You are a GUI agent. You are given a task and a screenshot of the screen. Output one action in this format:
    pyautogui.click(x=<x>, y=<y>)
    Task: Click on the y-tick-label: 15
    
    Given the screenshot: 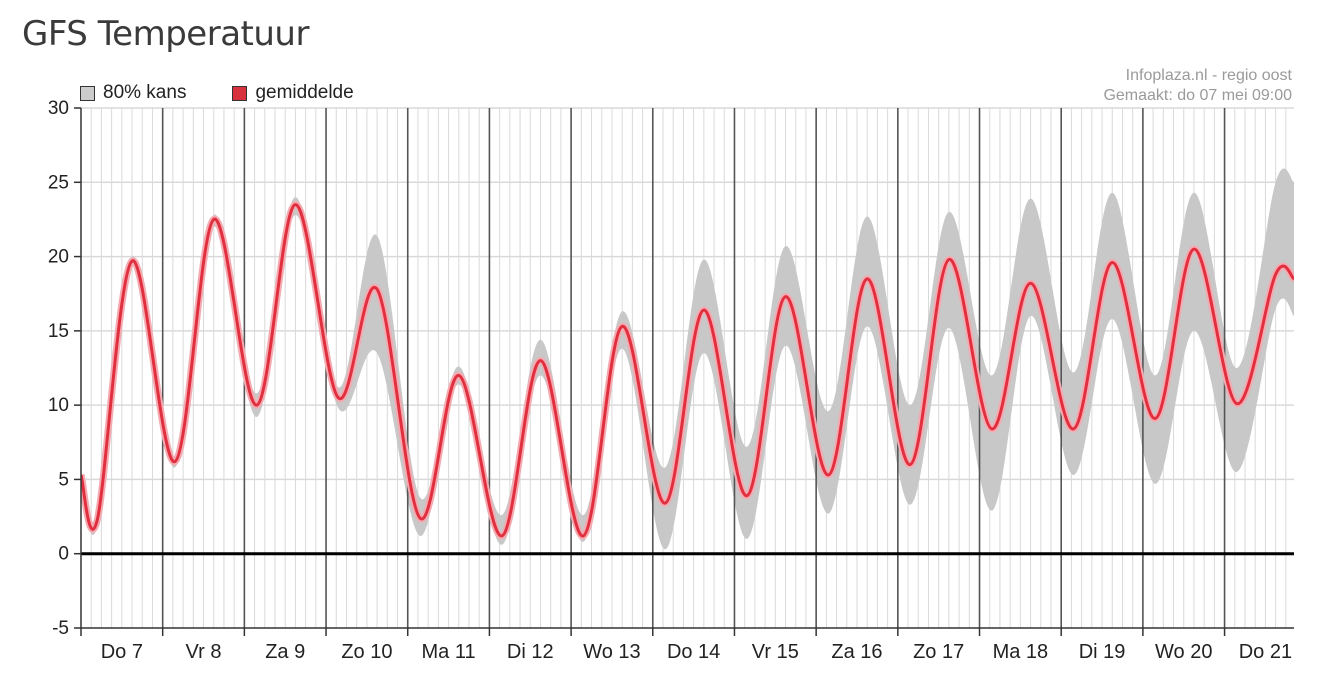 What is the action you would take?
    pyautogui.click(x=58, y=331)
    